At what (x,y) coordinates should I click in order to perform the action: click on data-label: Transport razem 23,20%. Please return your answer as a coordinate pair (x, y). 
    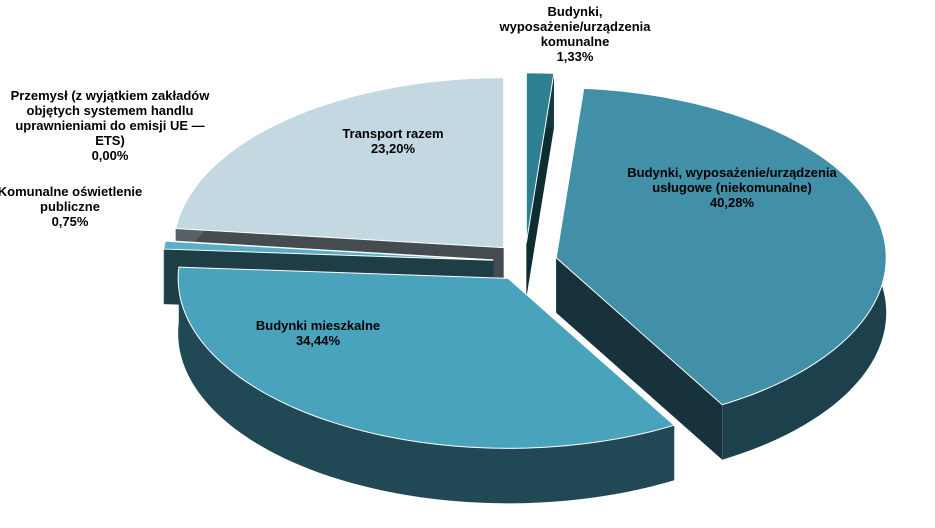
    Looking at the image, I should click on (393, 141).